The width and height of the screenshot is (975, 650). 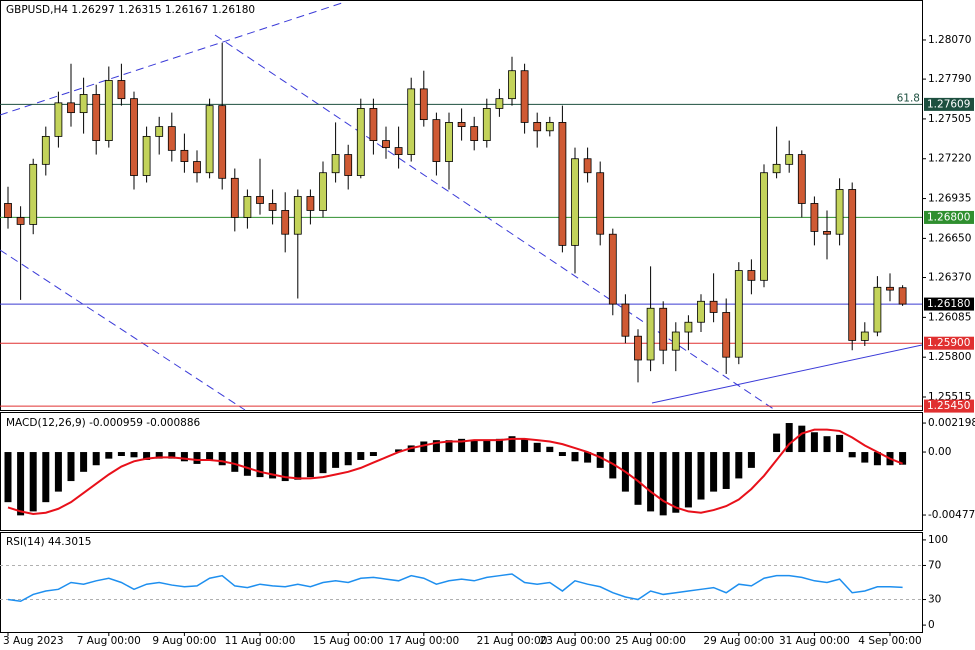 What do you see at coordinates (738, 641) in the screenshot?
I see `x-tick-label: 29 Aug 00:00` at bounding box center [738, 641].